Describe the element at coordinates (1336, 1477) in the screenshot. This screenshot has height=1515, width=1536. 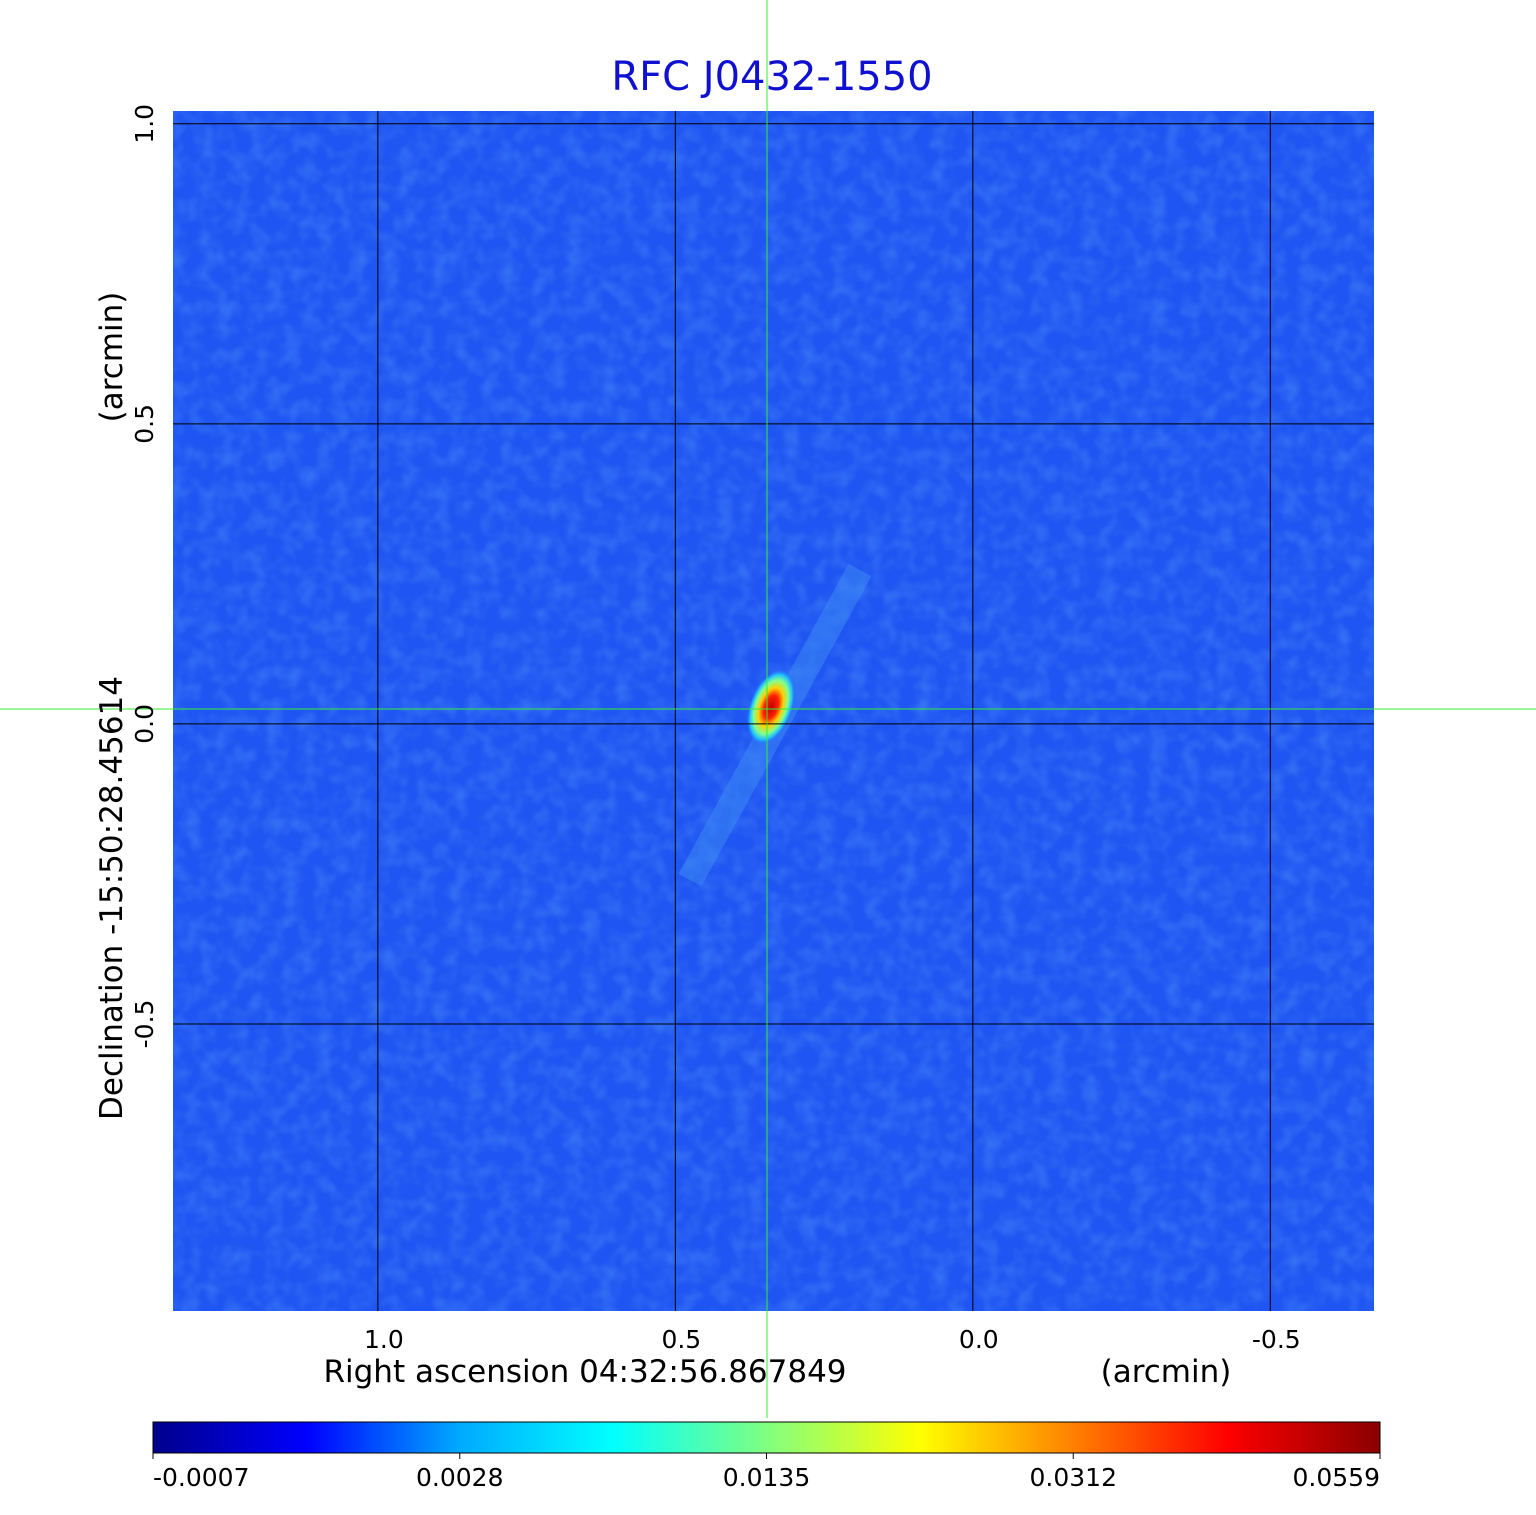
I see `colorbar-tick-label: 0.0559` at that location.